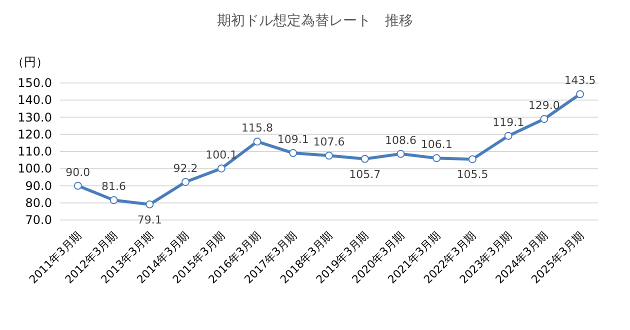 The height and width of the screenshot is (330, 630). What do you see at coordinates (222, 155) in the screenshot?
I see `data-label: 100.1` at bounding box center [222, 155].